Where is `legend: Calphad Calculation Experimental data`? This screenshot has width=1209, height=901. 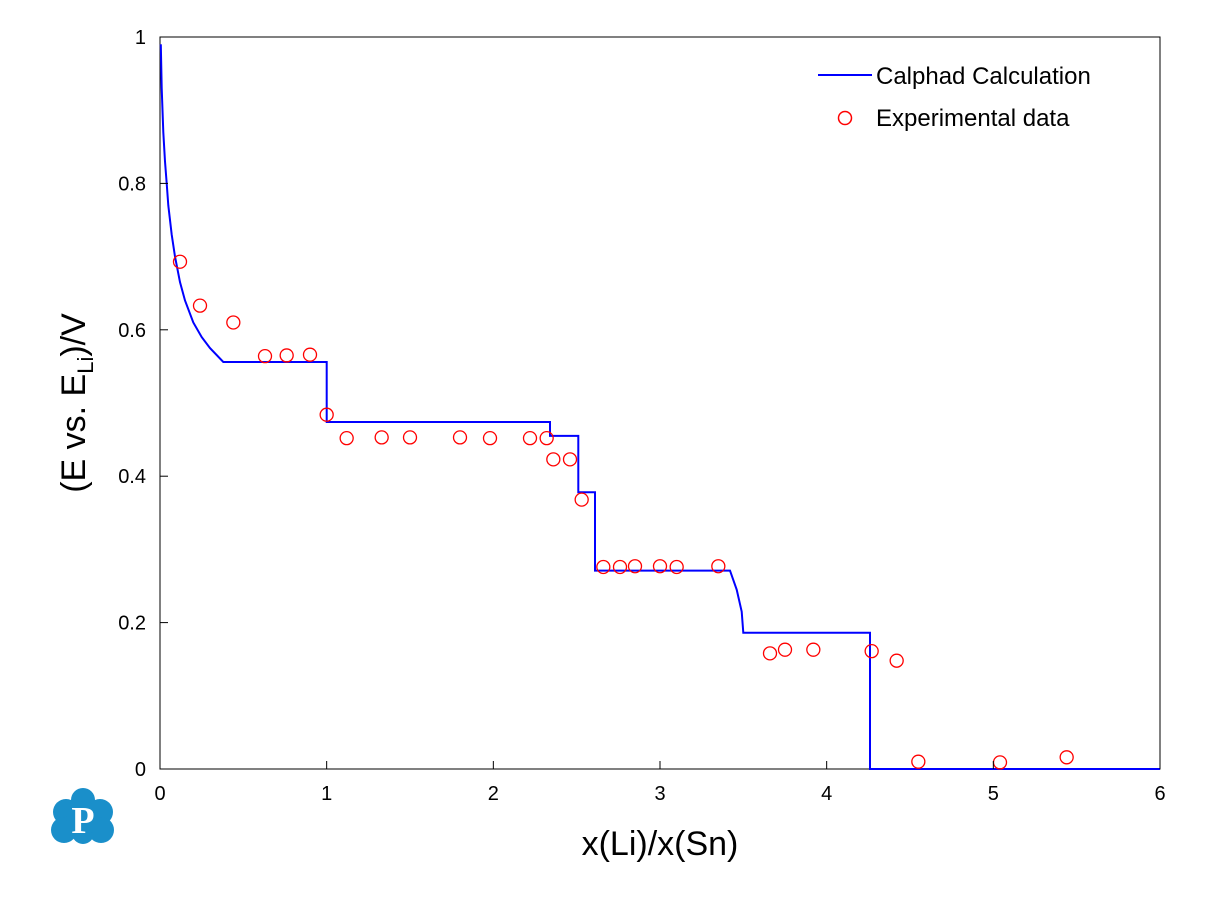 legend: Calphad Calculation Experimental data is located at coordinates (954, 97).